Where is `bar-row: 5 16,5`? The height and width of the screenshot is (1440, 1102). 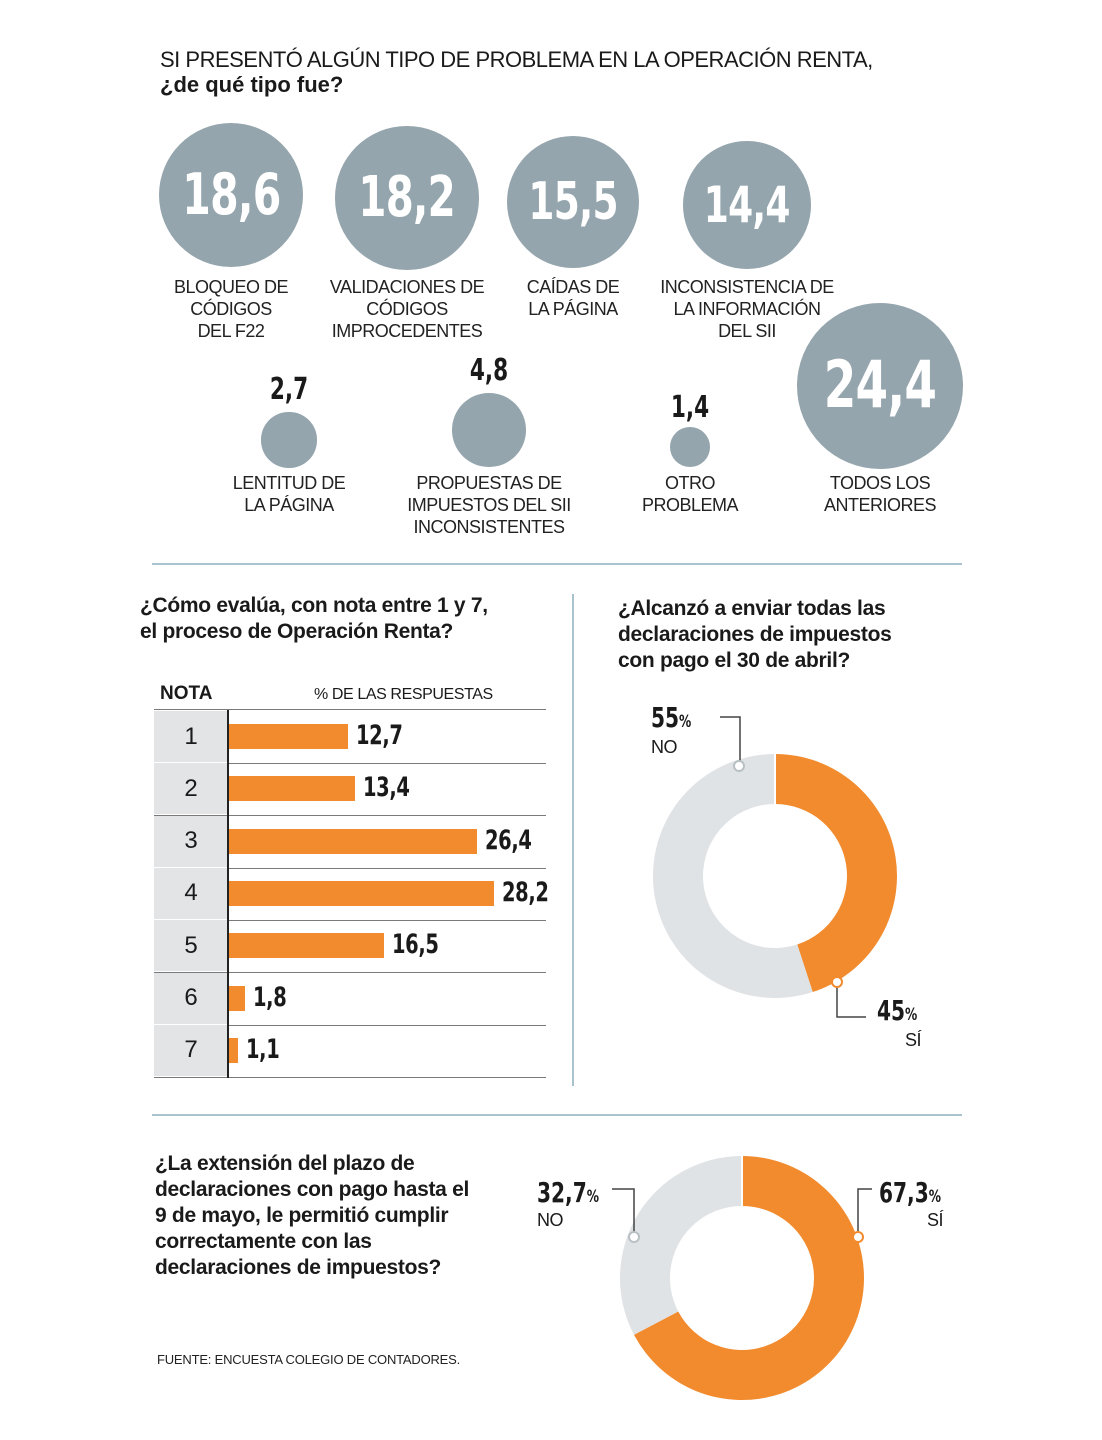
bar-row: 5 16,5 is located at coordinates (350, 947).